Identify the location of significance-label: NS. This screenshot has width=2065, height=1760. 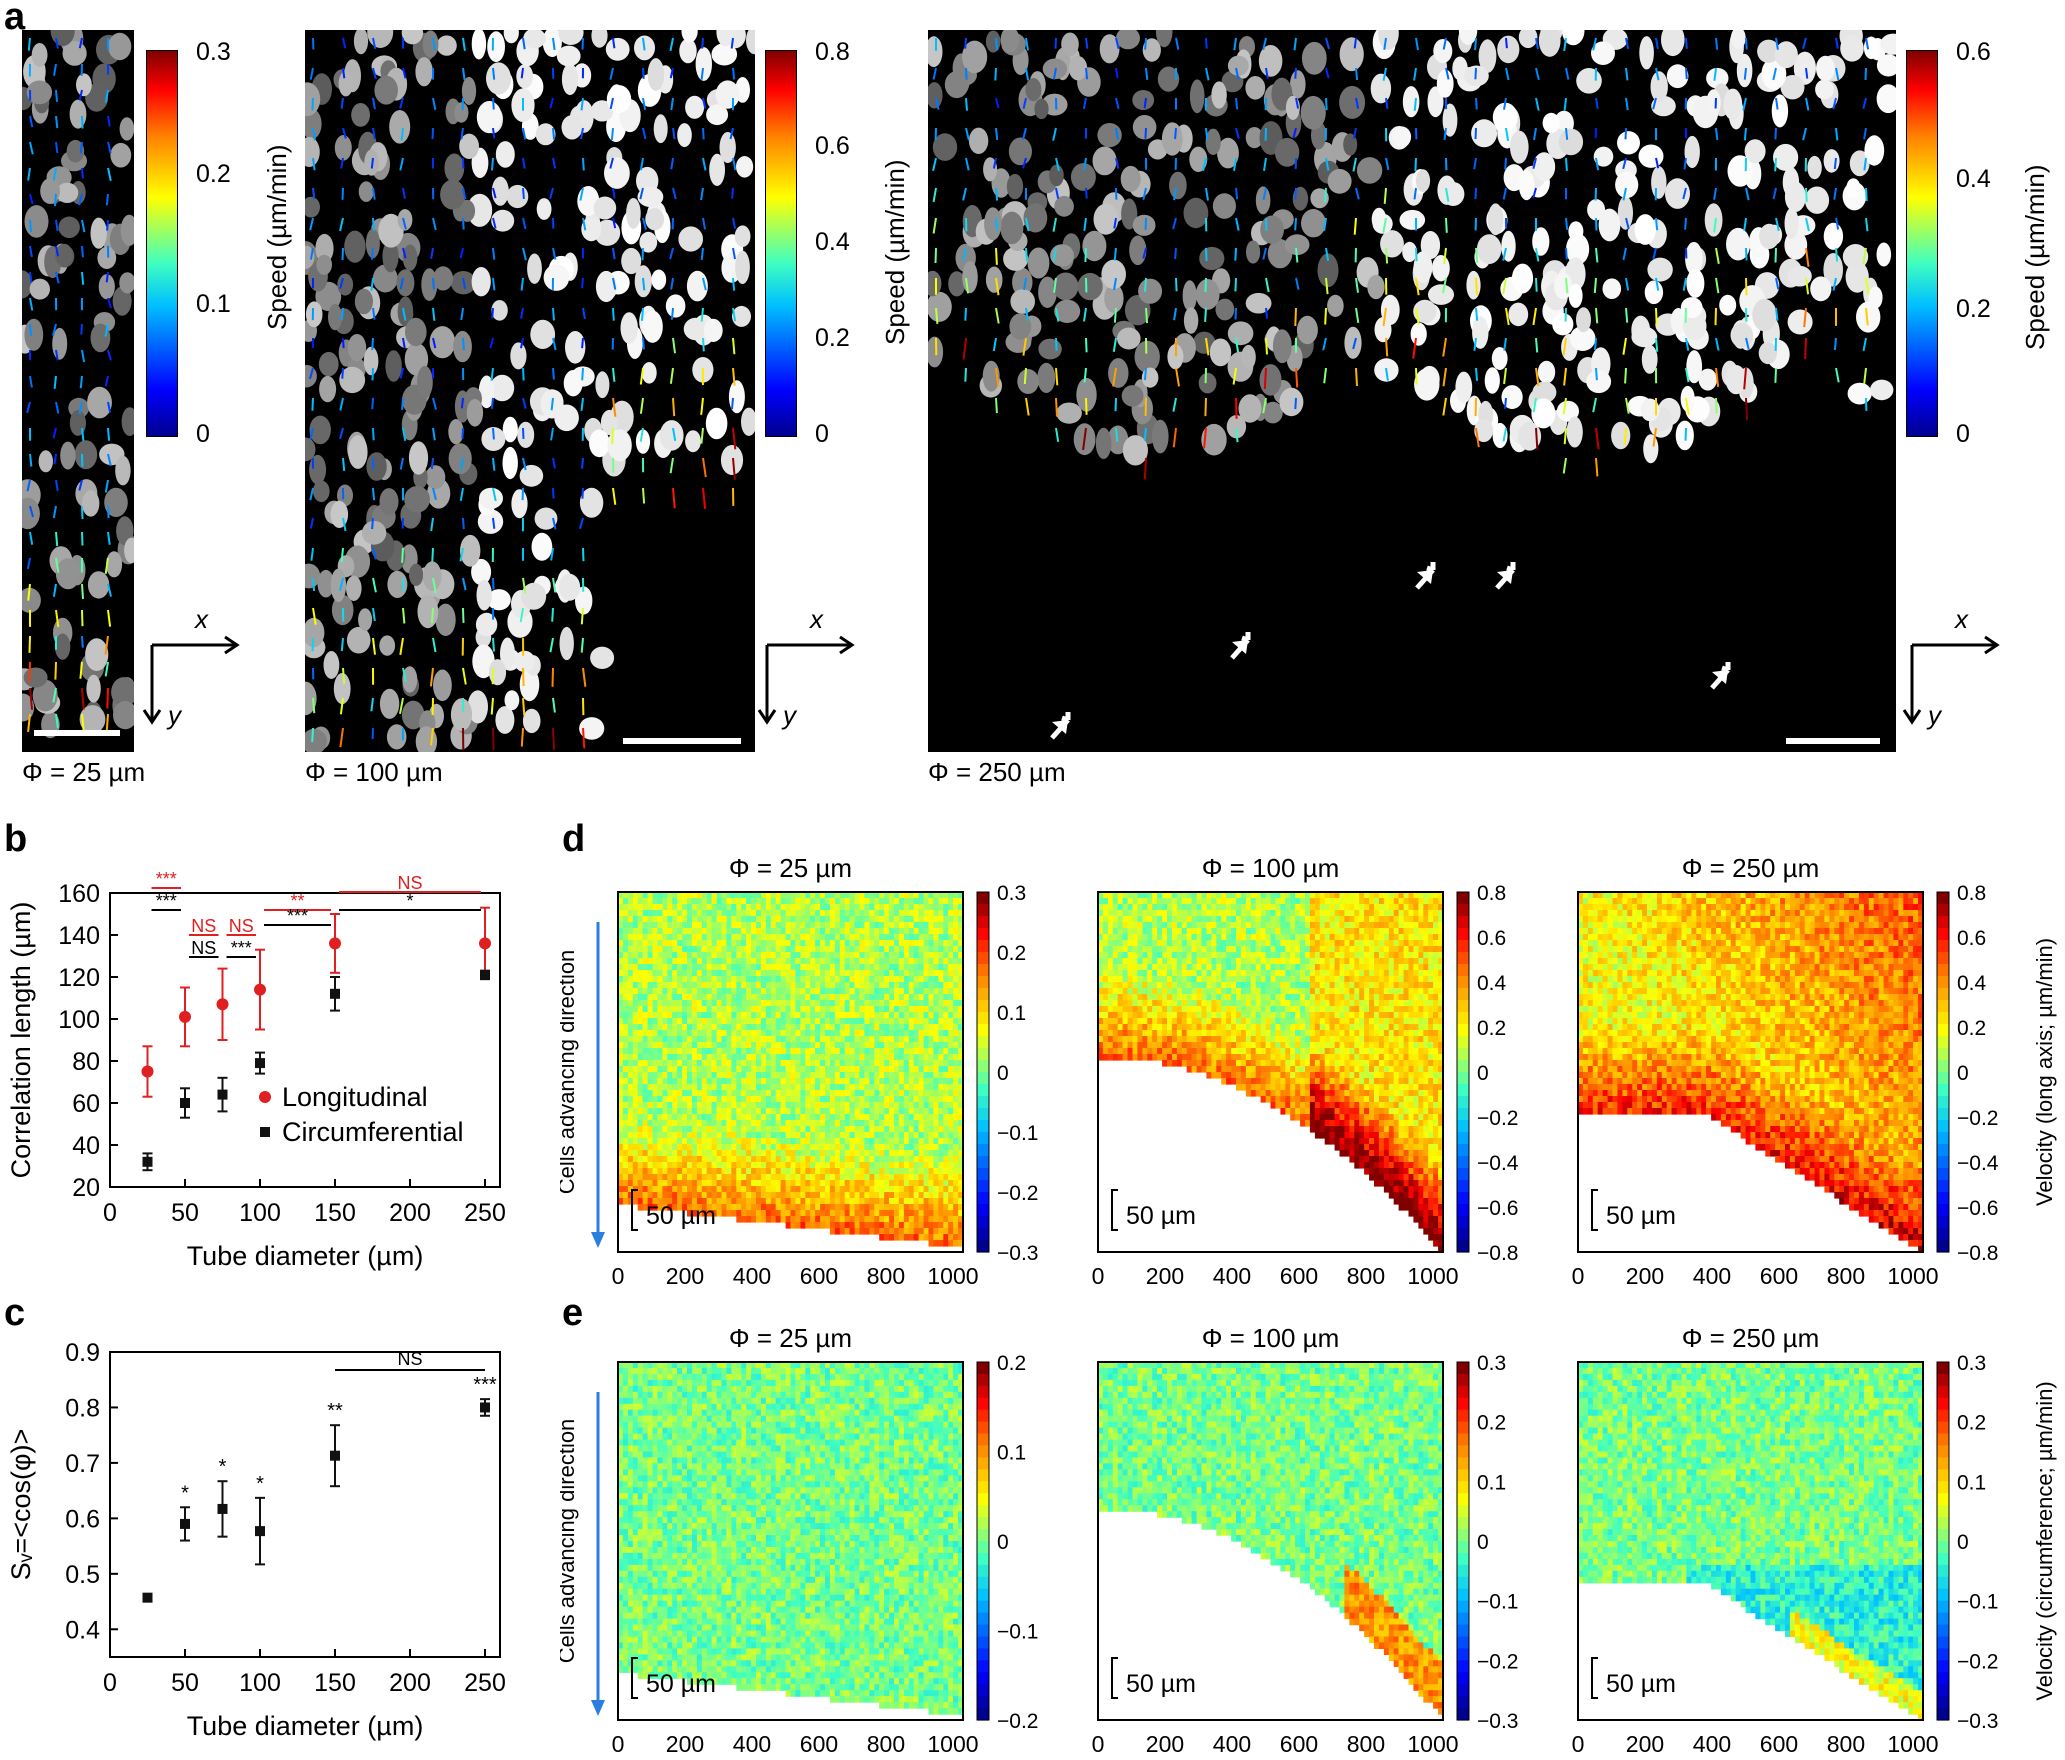
(203, 948).